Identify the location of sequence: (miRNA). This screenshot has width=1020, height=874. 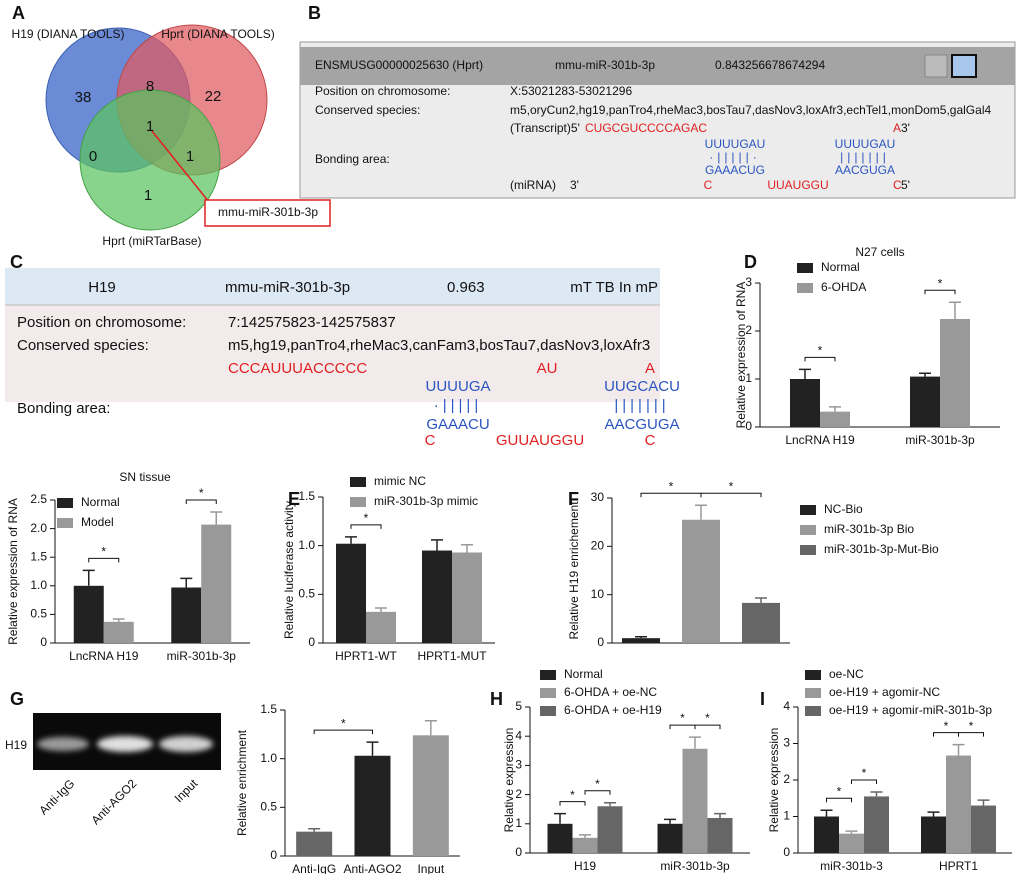
(533, 185).